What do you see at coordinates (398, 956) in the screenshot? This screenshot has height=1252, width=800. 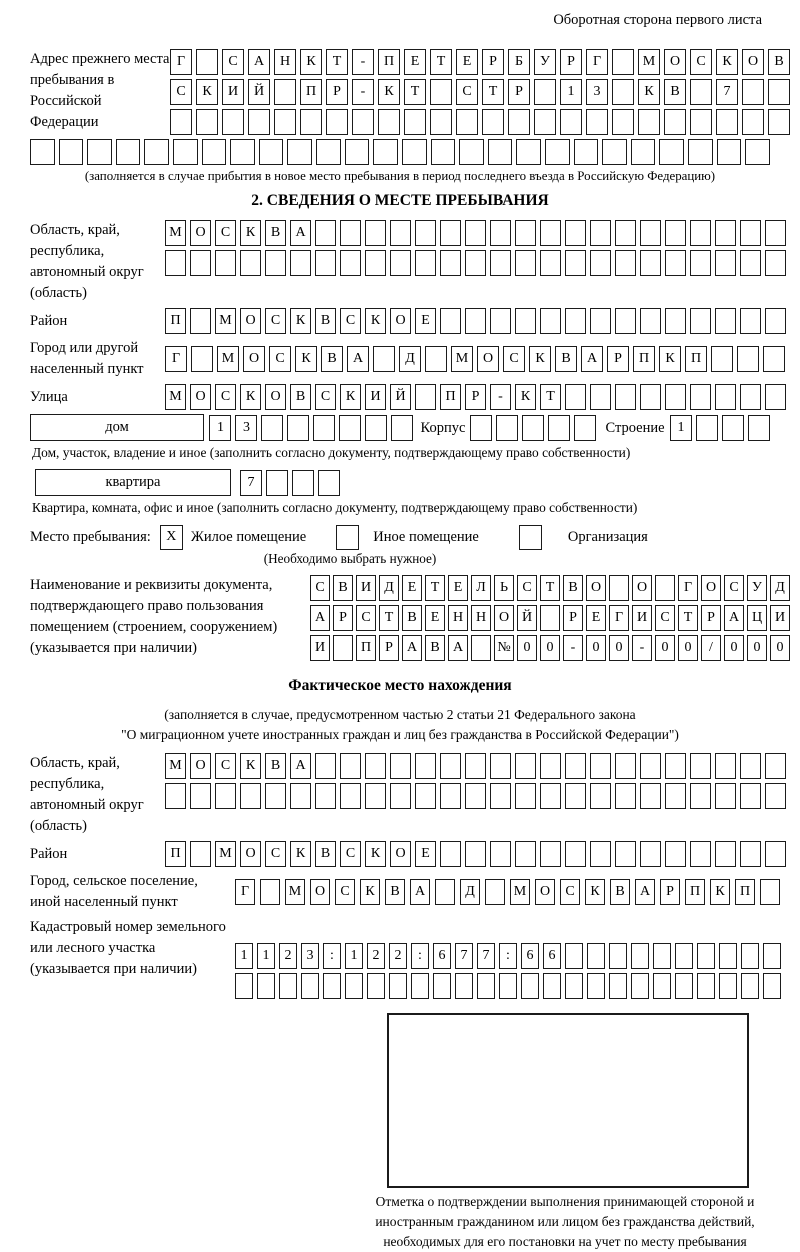 I see `char-box: 2` at bounding box center [398, 956].